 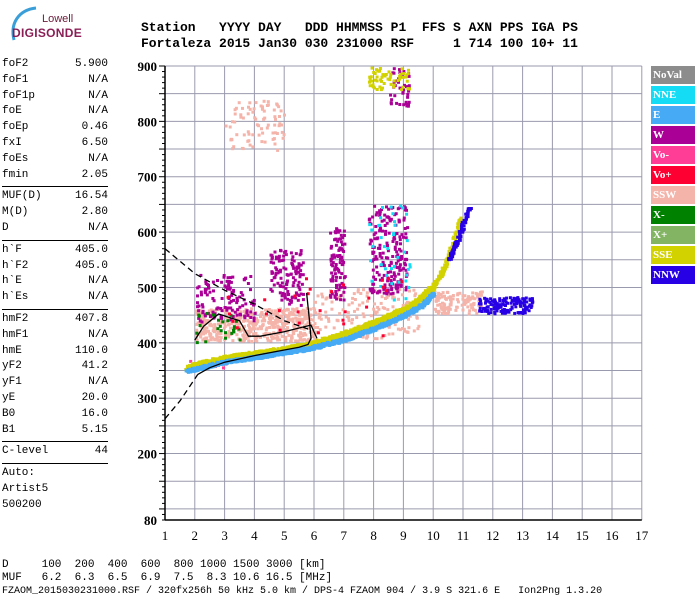 What do you see at coordinates (15, 334) in the screenshot?
I see `param-name: hmF1` at bounding box center [15, 334].